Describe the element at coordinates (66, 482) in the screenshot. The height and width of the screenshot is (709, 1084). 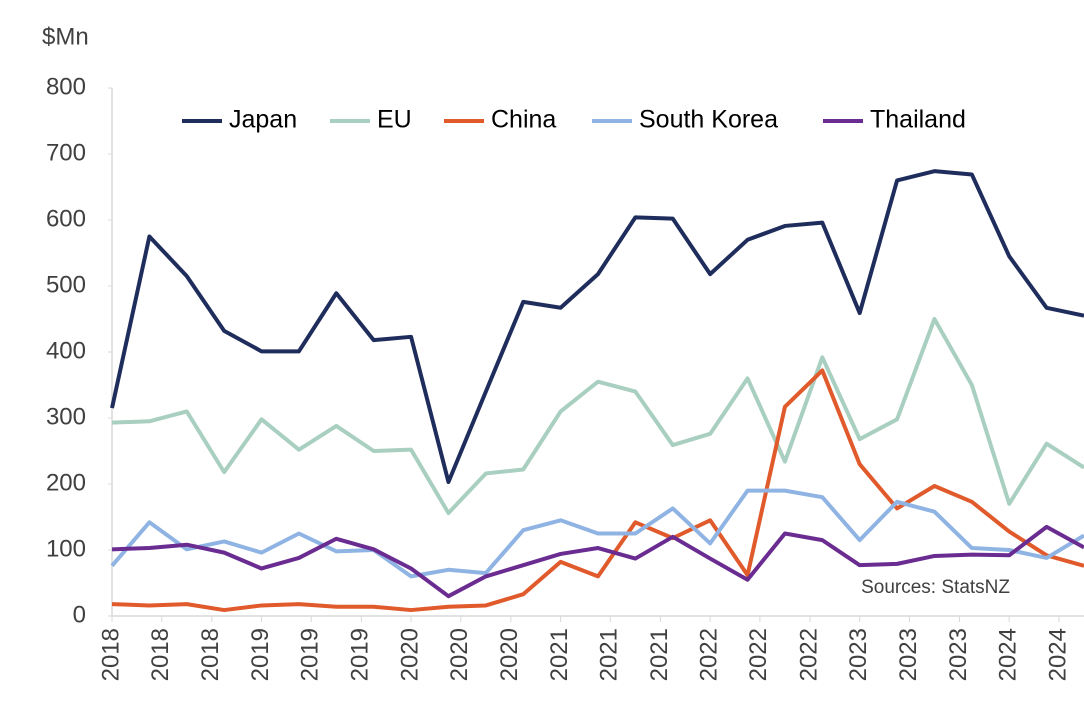
I see `y-tick-label: 200` at that location.